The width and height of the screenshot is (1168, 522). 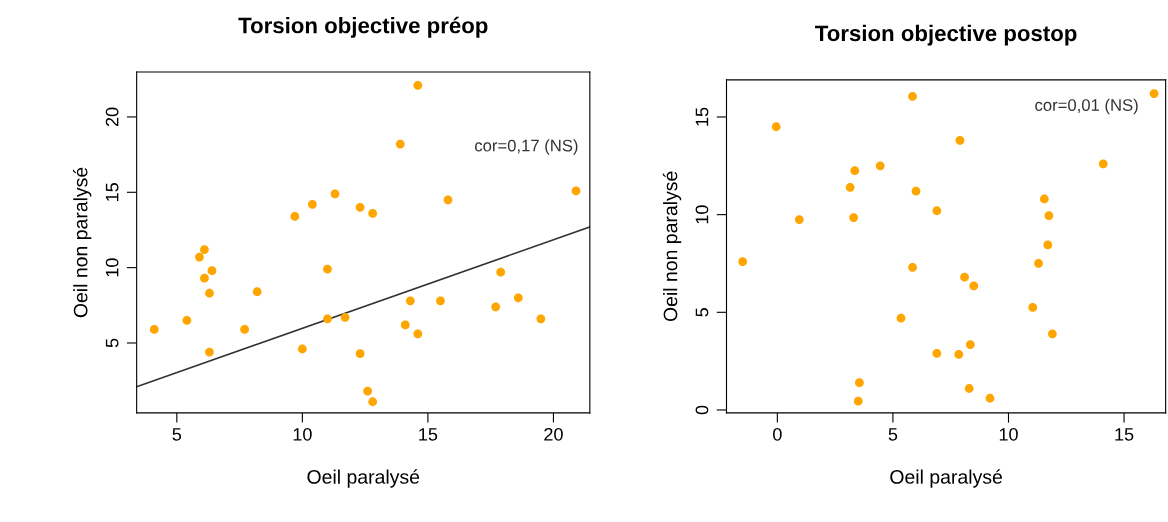 I want to click on chart-title: Torsion objective postop, so click(x=946, y=35).